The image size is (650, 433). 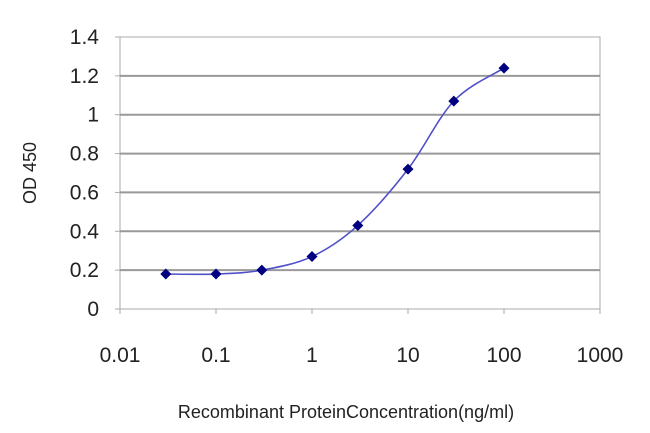 What do you see at coordinates (84, 270) in the screenshot?
I see `y-tick-label: 0.2` at bounding box center [84, 270].